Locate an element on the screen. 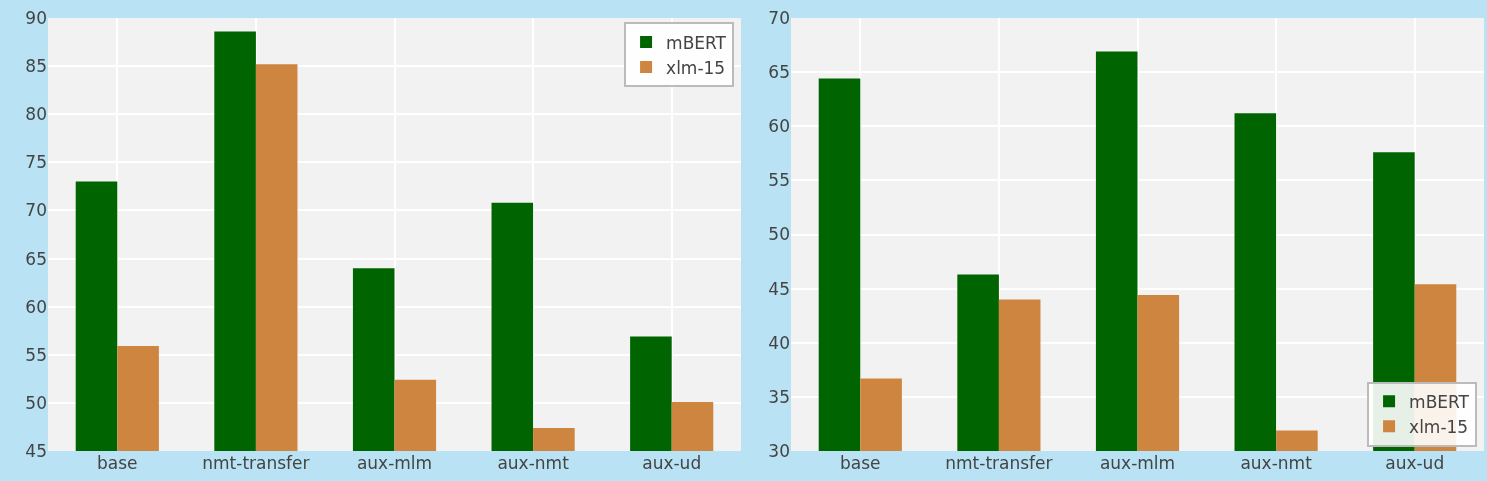 The image size is (1487, 481). y-tick-label: 90 is located at coordinates (36, 17).